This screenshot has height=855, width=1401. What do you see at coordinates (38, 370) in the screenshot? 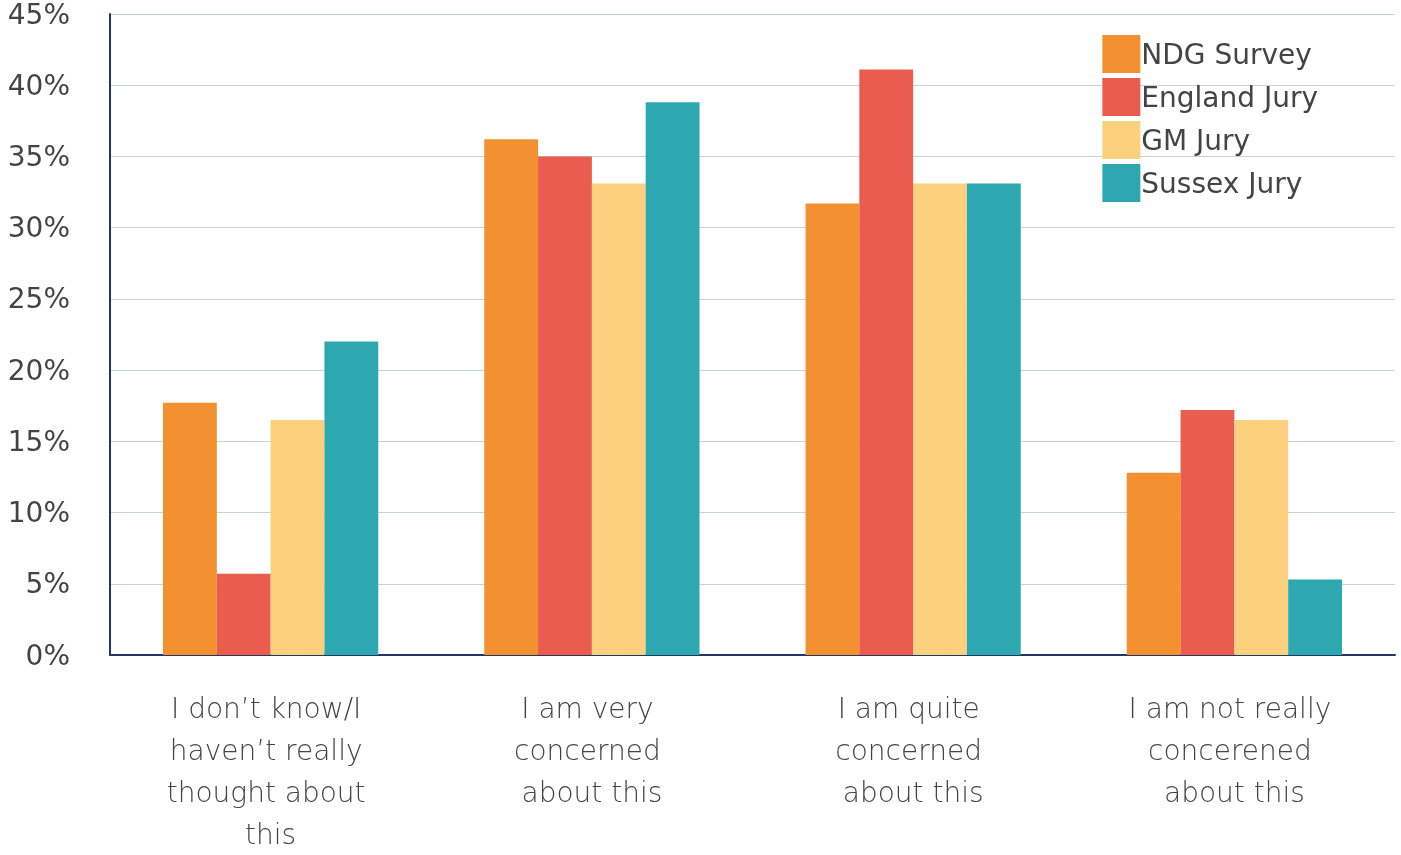
I see `y-tick-label: 20%` at bounding box center [38, 370].